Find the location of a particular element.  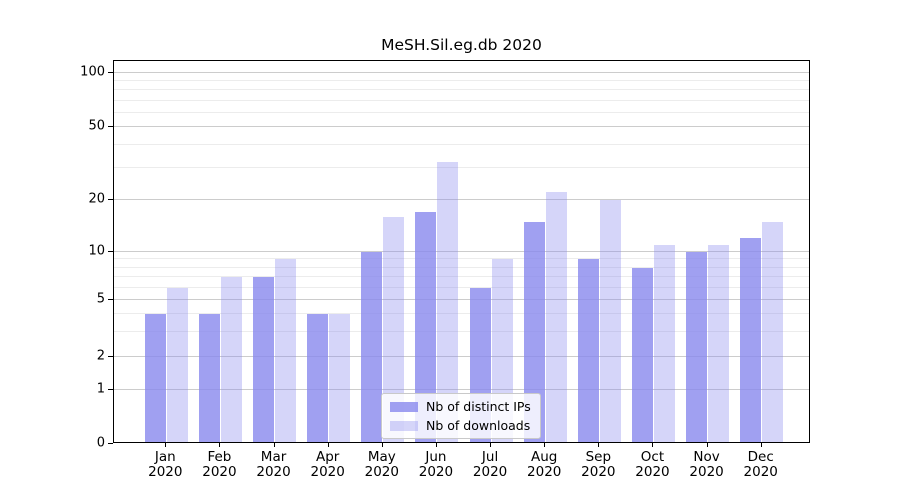

bar-nb-of-distinct-ips-oct-2020 is located at coordinates (642, 354).